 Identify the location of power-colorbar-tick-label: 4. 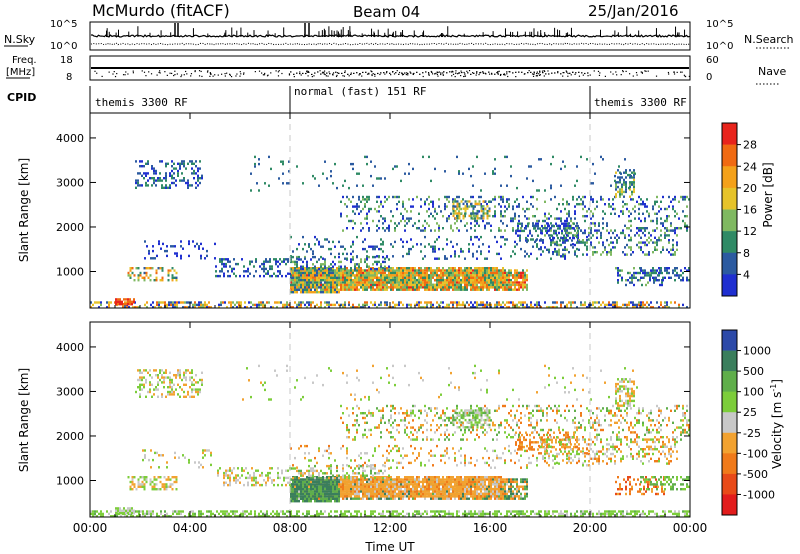
(746, 274).